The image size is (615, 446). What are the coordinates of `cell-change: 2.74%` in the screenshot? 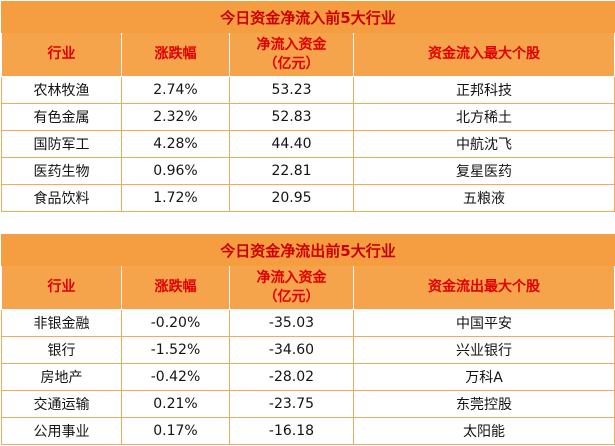 It's located at (175, 90).